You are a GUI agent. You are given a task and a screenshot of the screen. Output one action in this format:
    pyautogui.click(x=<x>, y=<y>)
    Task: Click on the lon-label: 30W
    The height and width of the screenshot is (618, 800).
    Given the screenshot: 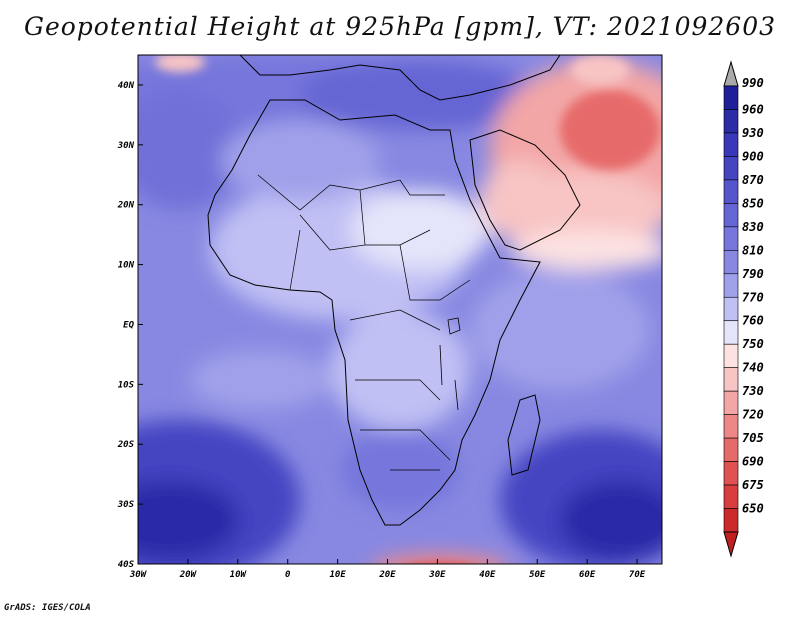 What is the action you would take?
    pyautogui.click(x=138, y=575)
    